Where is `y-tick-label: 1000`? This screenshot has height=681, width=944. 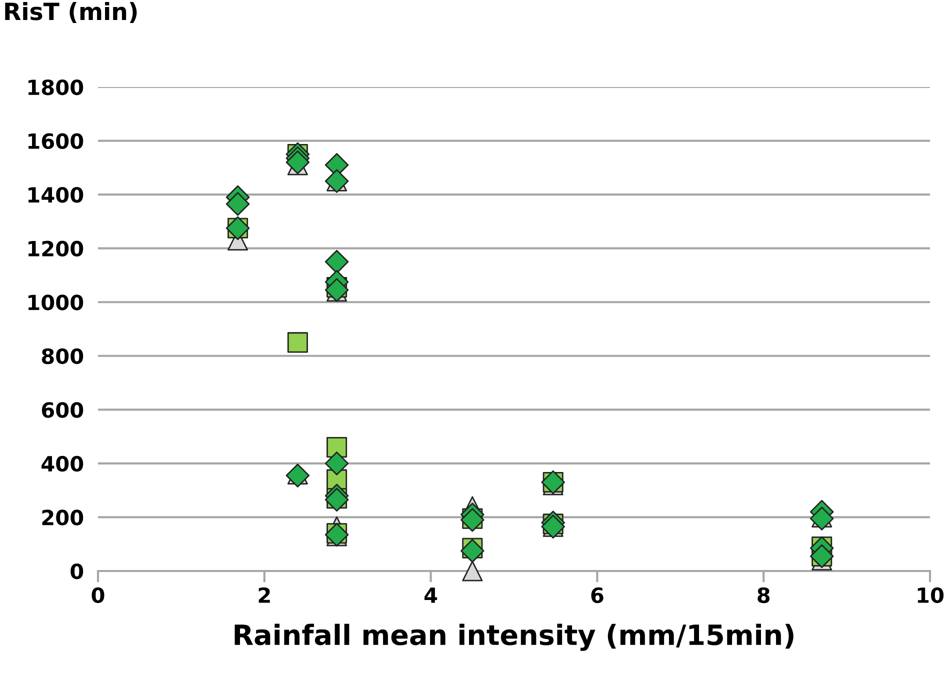 y-tick-label: 1000 is located at coordinates (56, 302).